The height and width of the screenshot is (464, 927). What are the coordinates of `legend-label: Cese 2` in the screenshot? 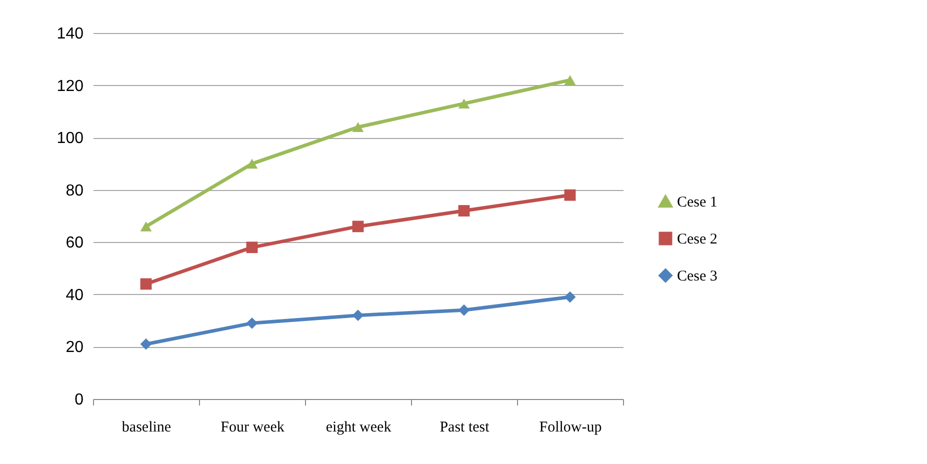 It's located at (697, 240).